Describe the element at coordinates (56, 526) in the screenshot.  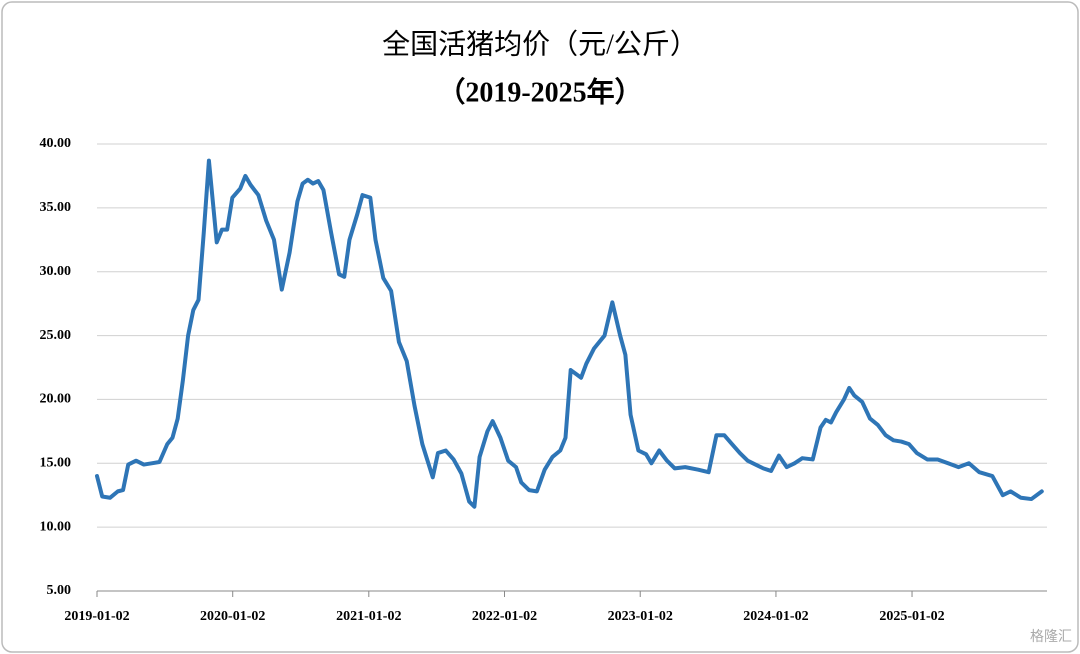
I see `y-tick-label: 10.00` at that location.